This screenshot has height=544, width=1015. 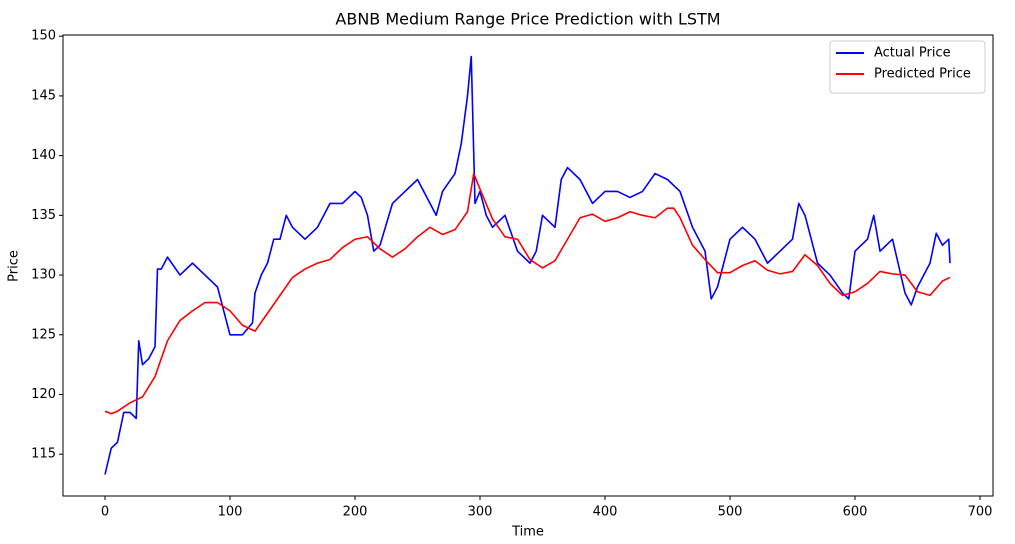 What do you see at coordinates (605, 512) in the screenshot?
I see `x-tick-label: 400` at bounding box center [605, 512].